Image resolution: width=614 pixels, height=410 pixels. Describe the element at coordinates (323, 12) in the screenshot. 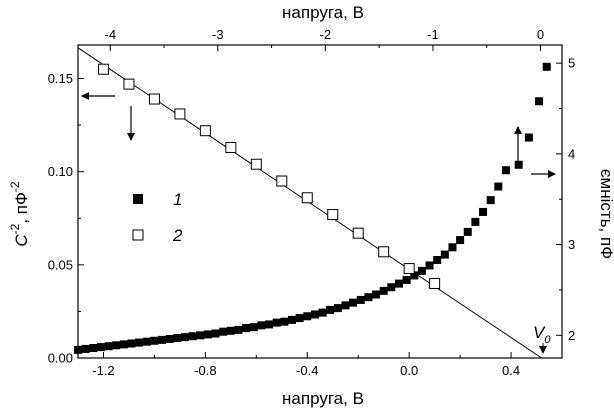

I see `top-axis-title: напруга, В` at that location.